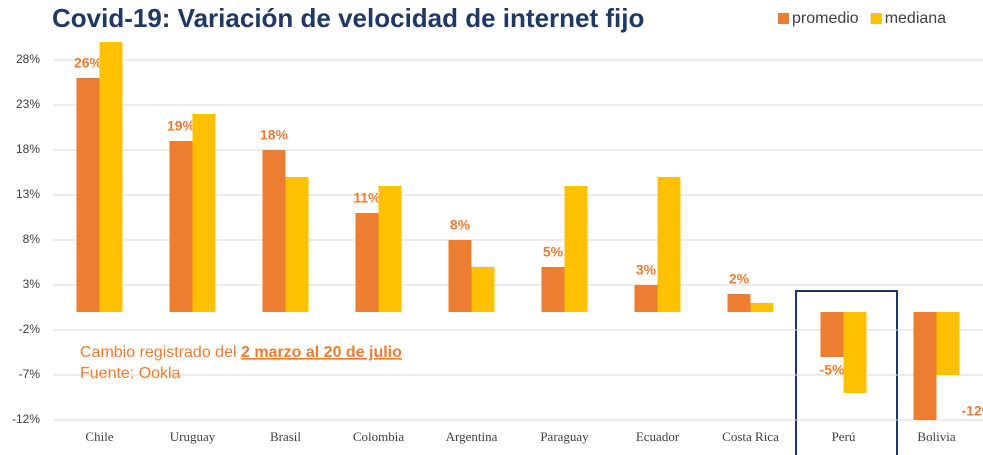 The image size is (983, 455). Describe the element at coordinates (739, 279) in the screenshot. I see `data-label: 2%` at that location.